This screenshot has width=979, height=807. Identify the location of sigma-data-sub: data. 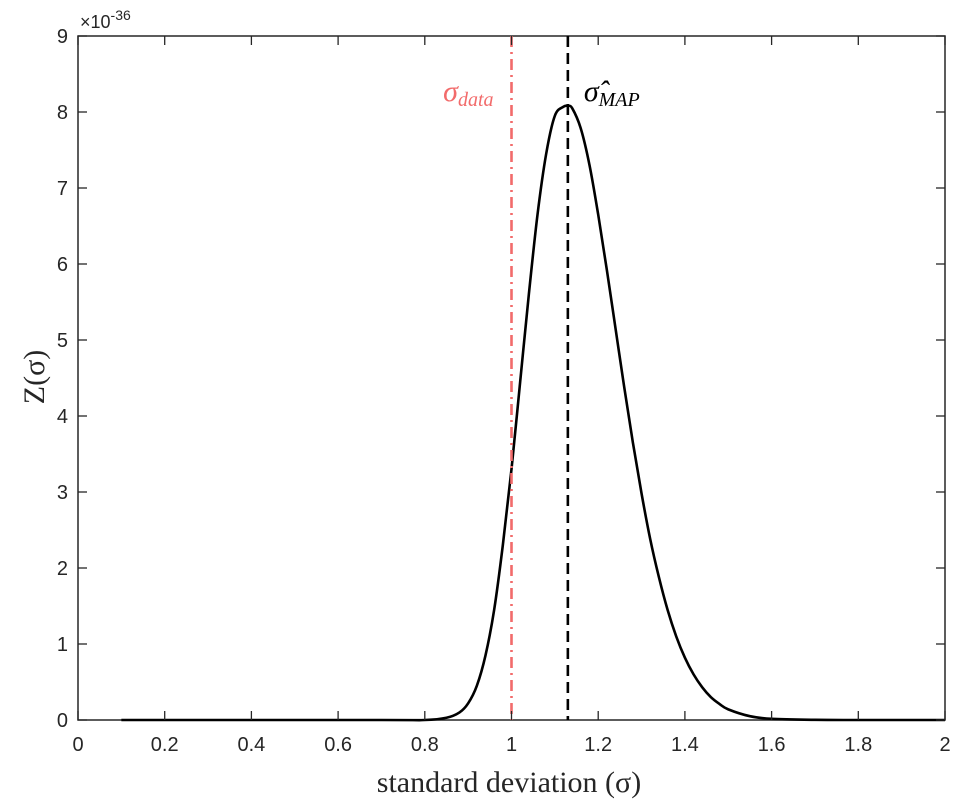
(476, 100).